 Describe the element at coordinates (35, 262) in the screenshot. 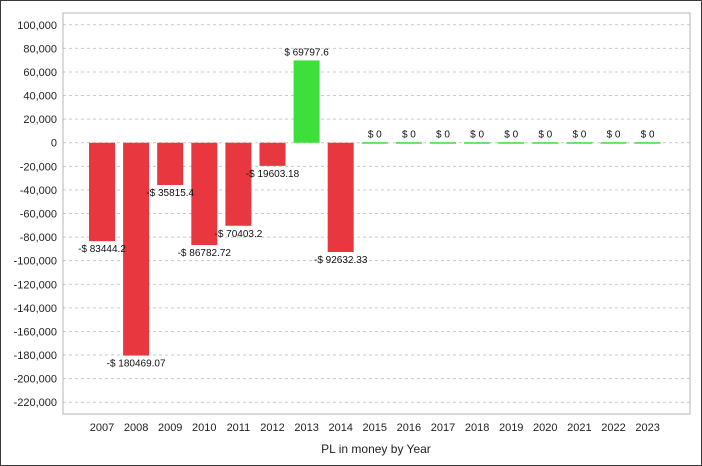

I see `y-tick-label: -100,000` at that location.